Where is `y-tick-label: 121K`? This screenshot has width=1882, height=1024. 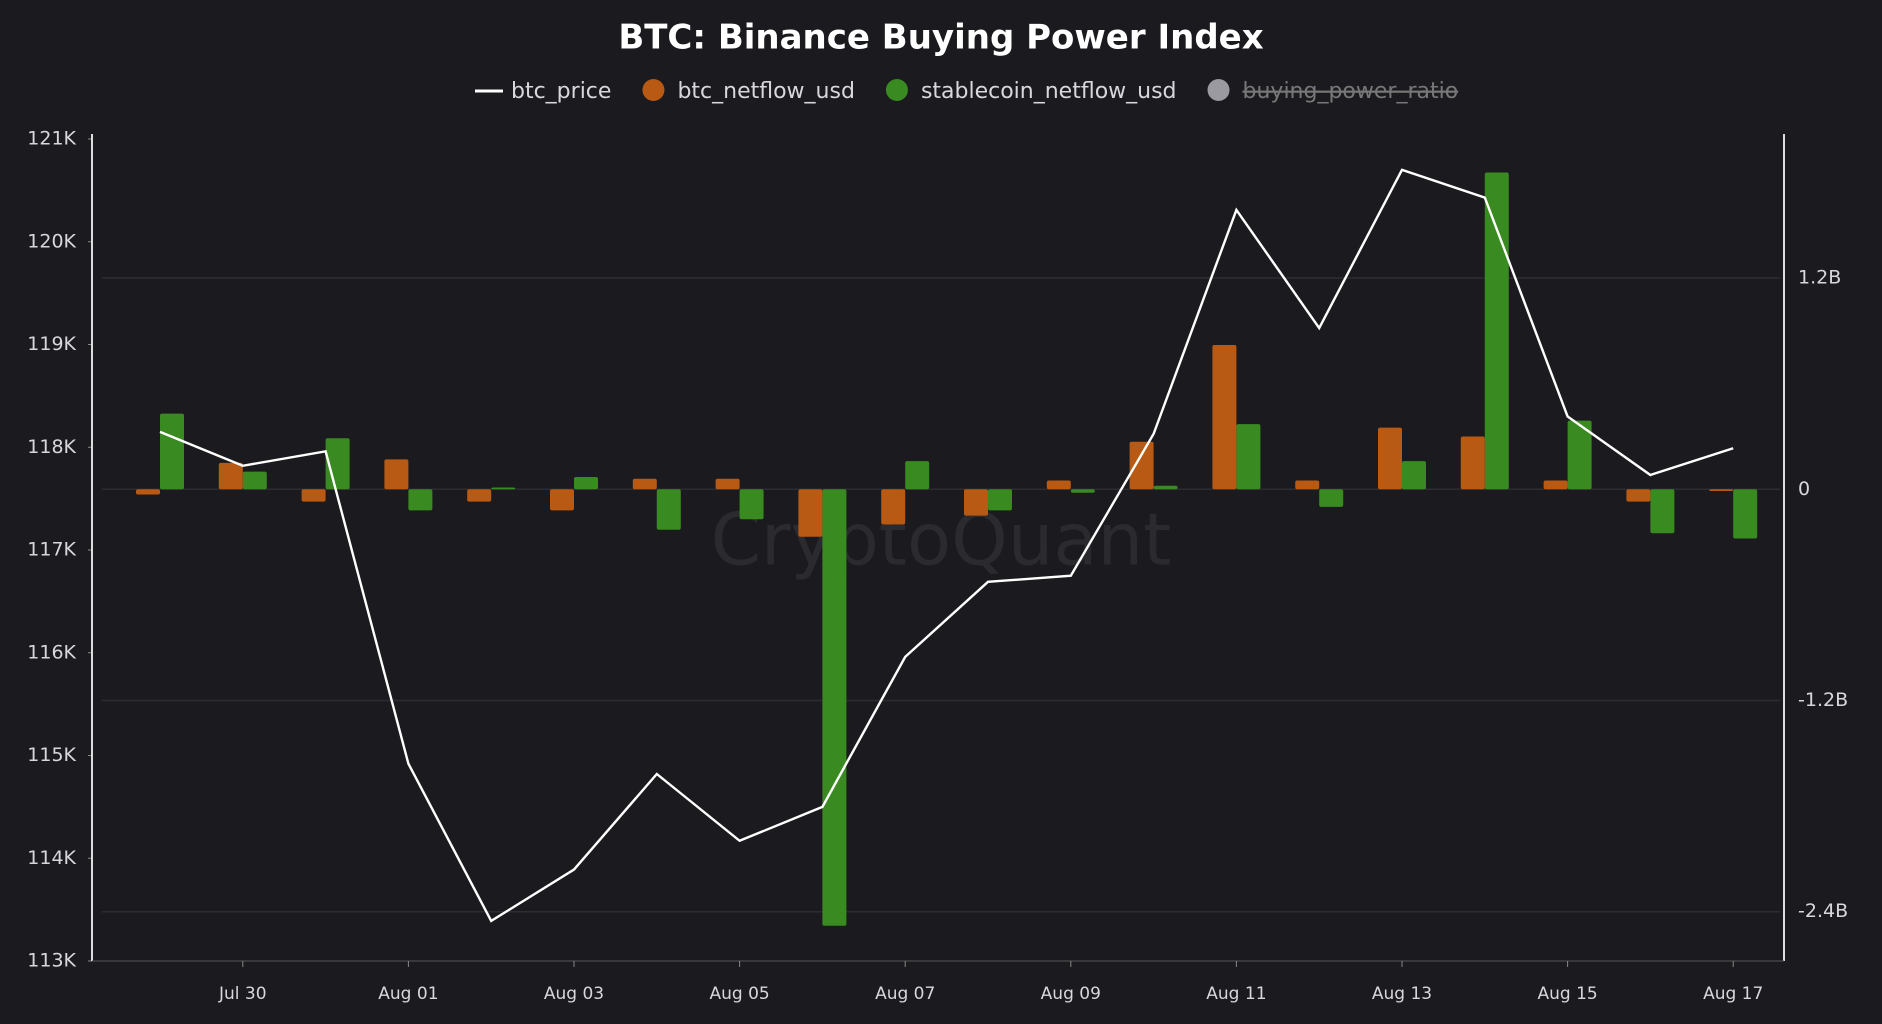
y-tick-label: 121K is located at coordinates (51, 139).